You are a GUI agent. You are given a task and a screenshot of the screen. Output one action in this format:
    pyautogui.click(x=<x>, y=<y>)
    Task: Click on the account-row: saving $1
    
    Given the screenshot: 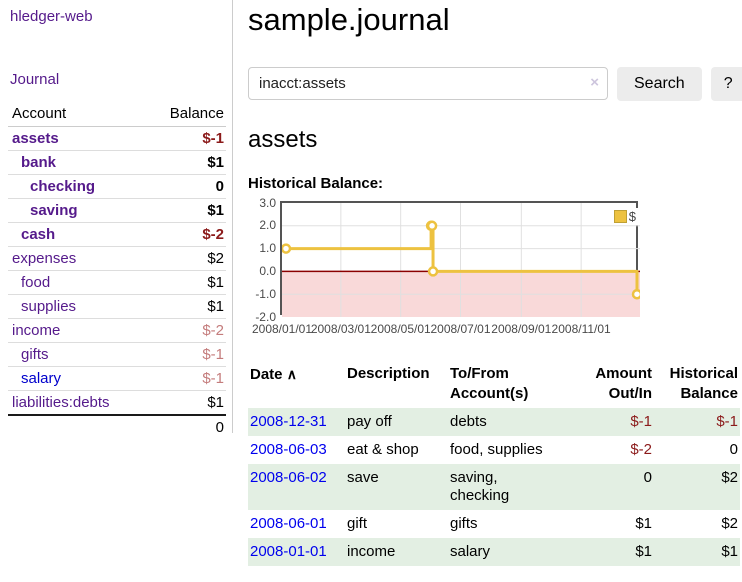 What is the action you would take?
    pyautogui.click(x=117, y=210)
    